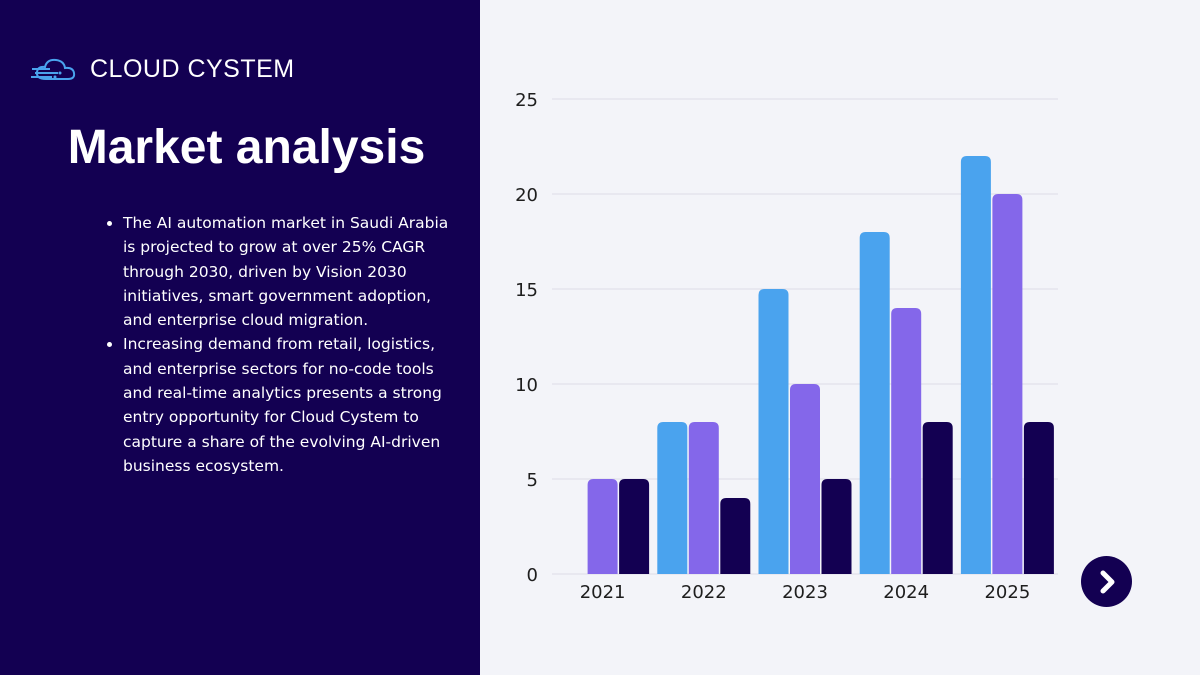 This screenshot has height=675, width=1200. Describe the element at coordinates (53, 69) in the screenshot. I see `cloud-logo-icon` at that location.